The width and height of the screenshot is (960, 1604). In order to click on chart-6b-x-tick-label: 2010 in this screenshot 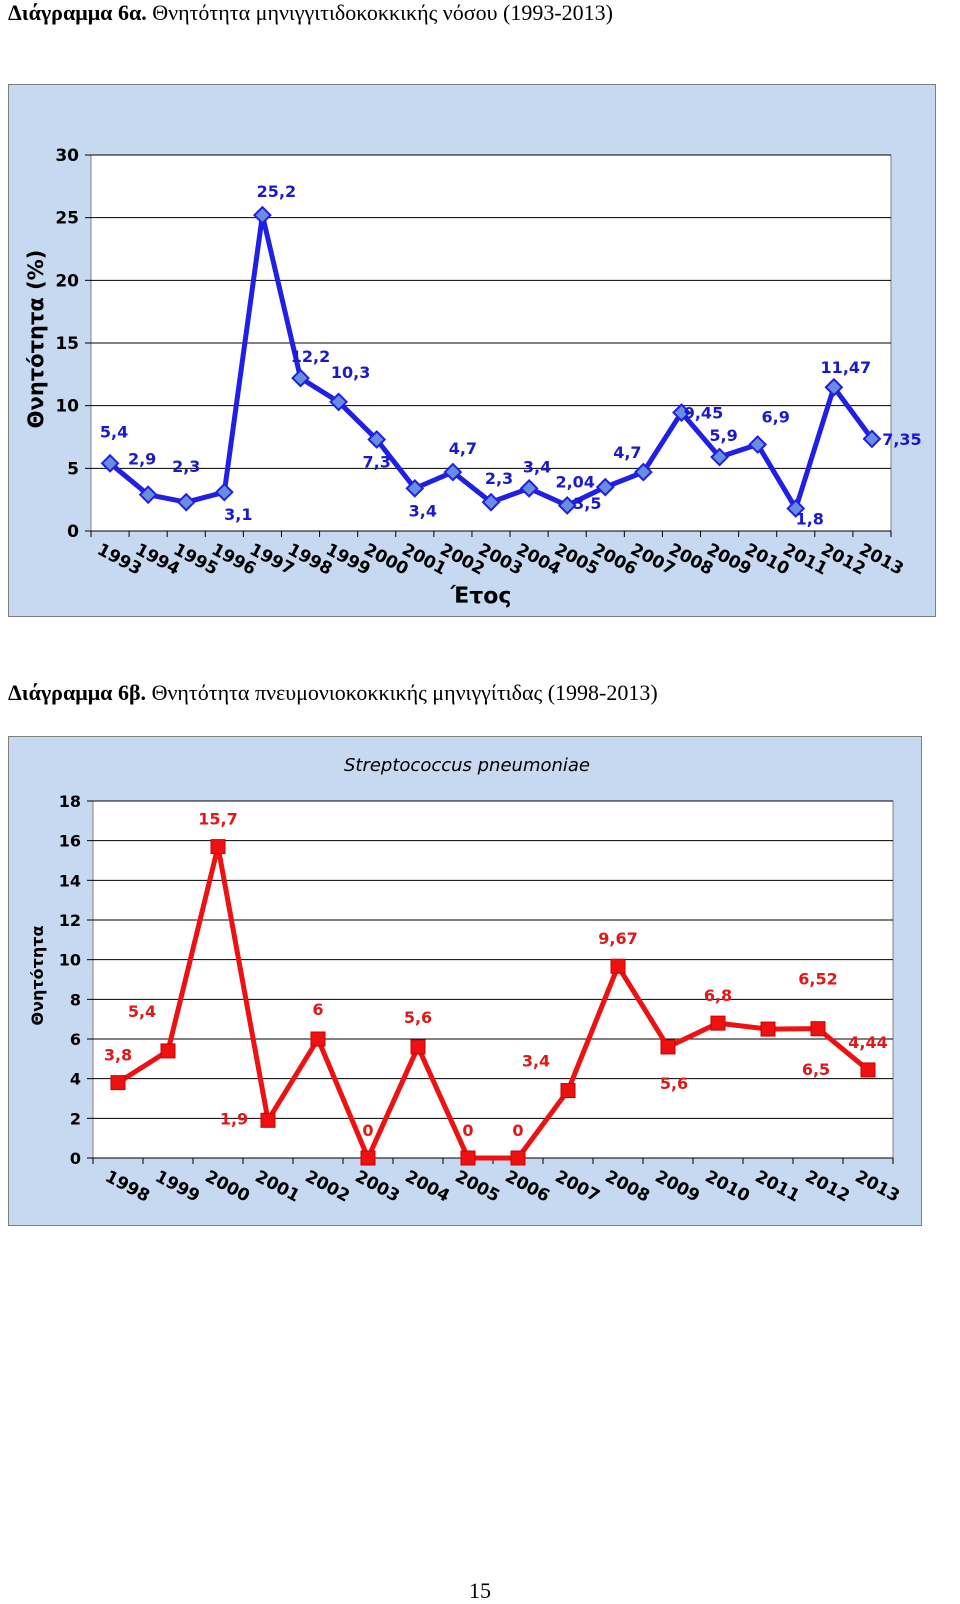, I will do `click(727, 1187)`.